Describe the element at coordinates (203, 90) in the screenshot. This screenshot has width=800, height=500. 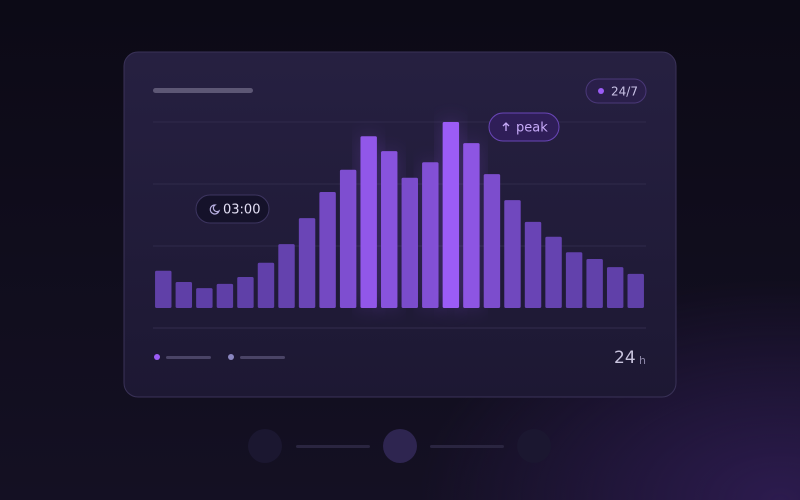
I see `title-placeholder` at that location.